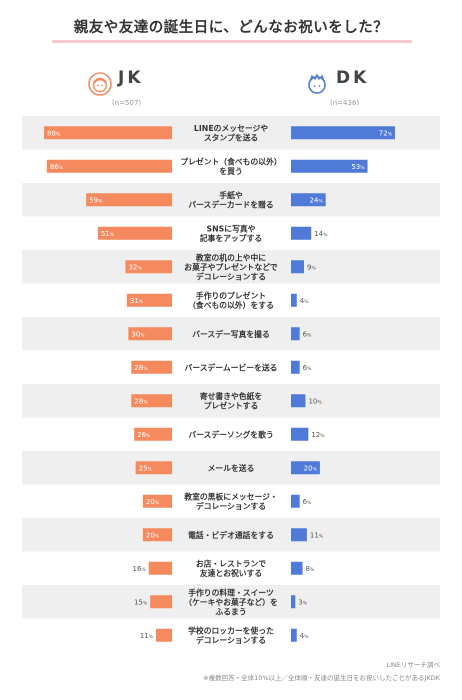  What do you see at coordinates (231, 564) in the screenshot?
I see `category-label: お店・レストランで` at bounding box center [231, 564].